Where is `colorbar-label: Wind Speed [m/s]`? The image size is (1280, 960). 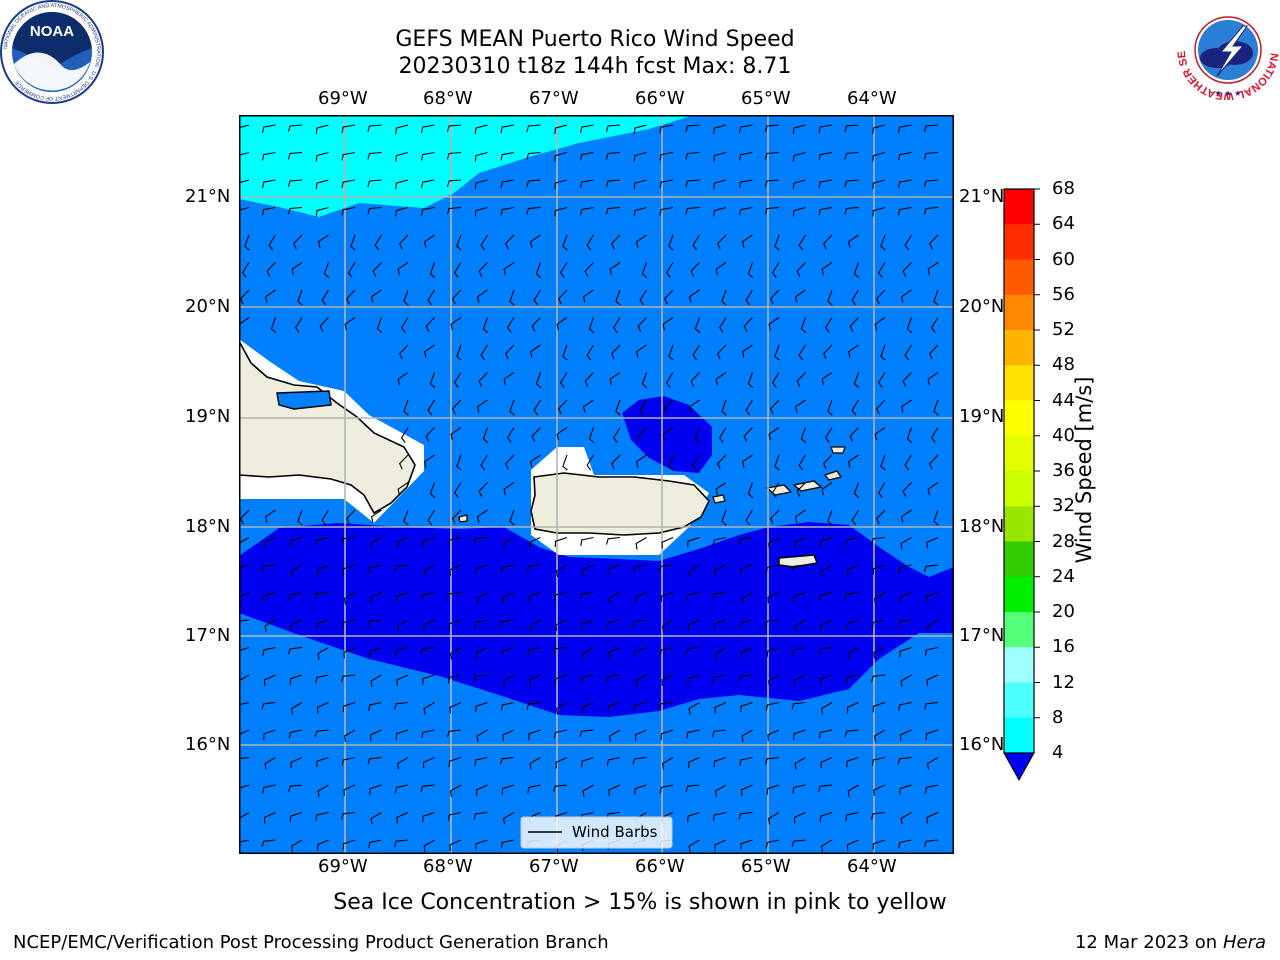
colorbar-label: Wind Speed [m/s] is located at coordinates (1084, 470).